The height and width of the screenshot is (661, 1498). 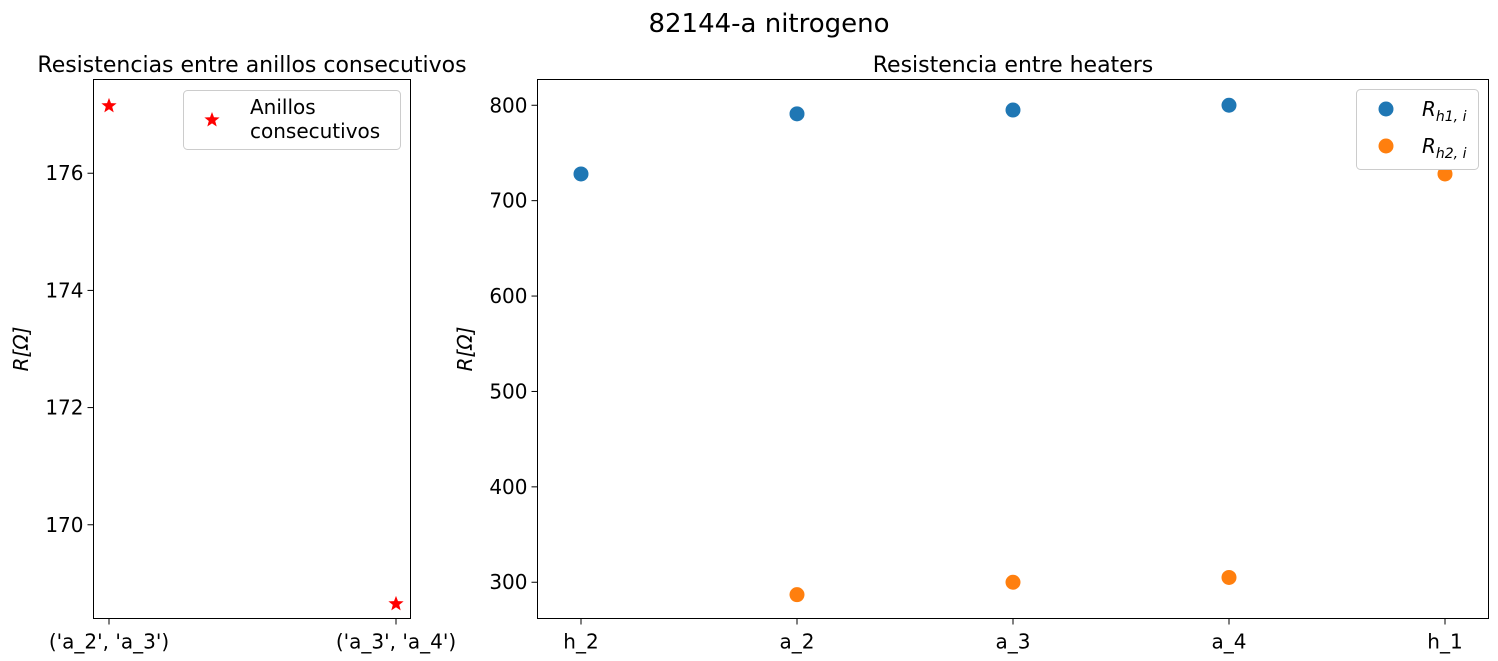 I want to click on left-y-tick-label-1: 172, so click(x=64, y=408).